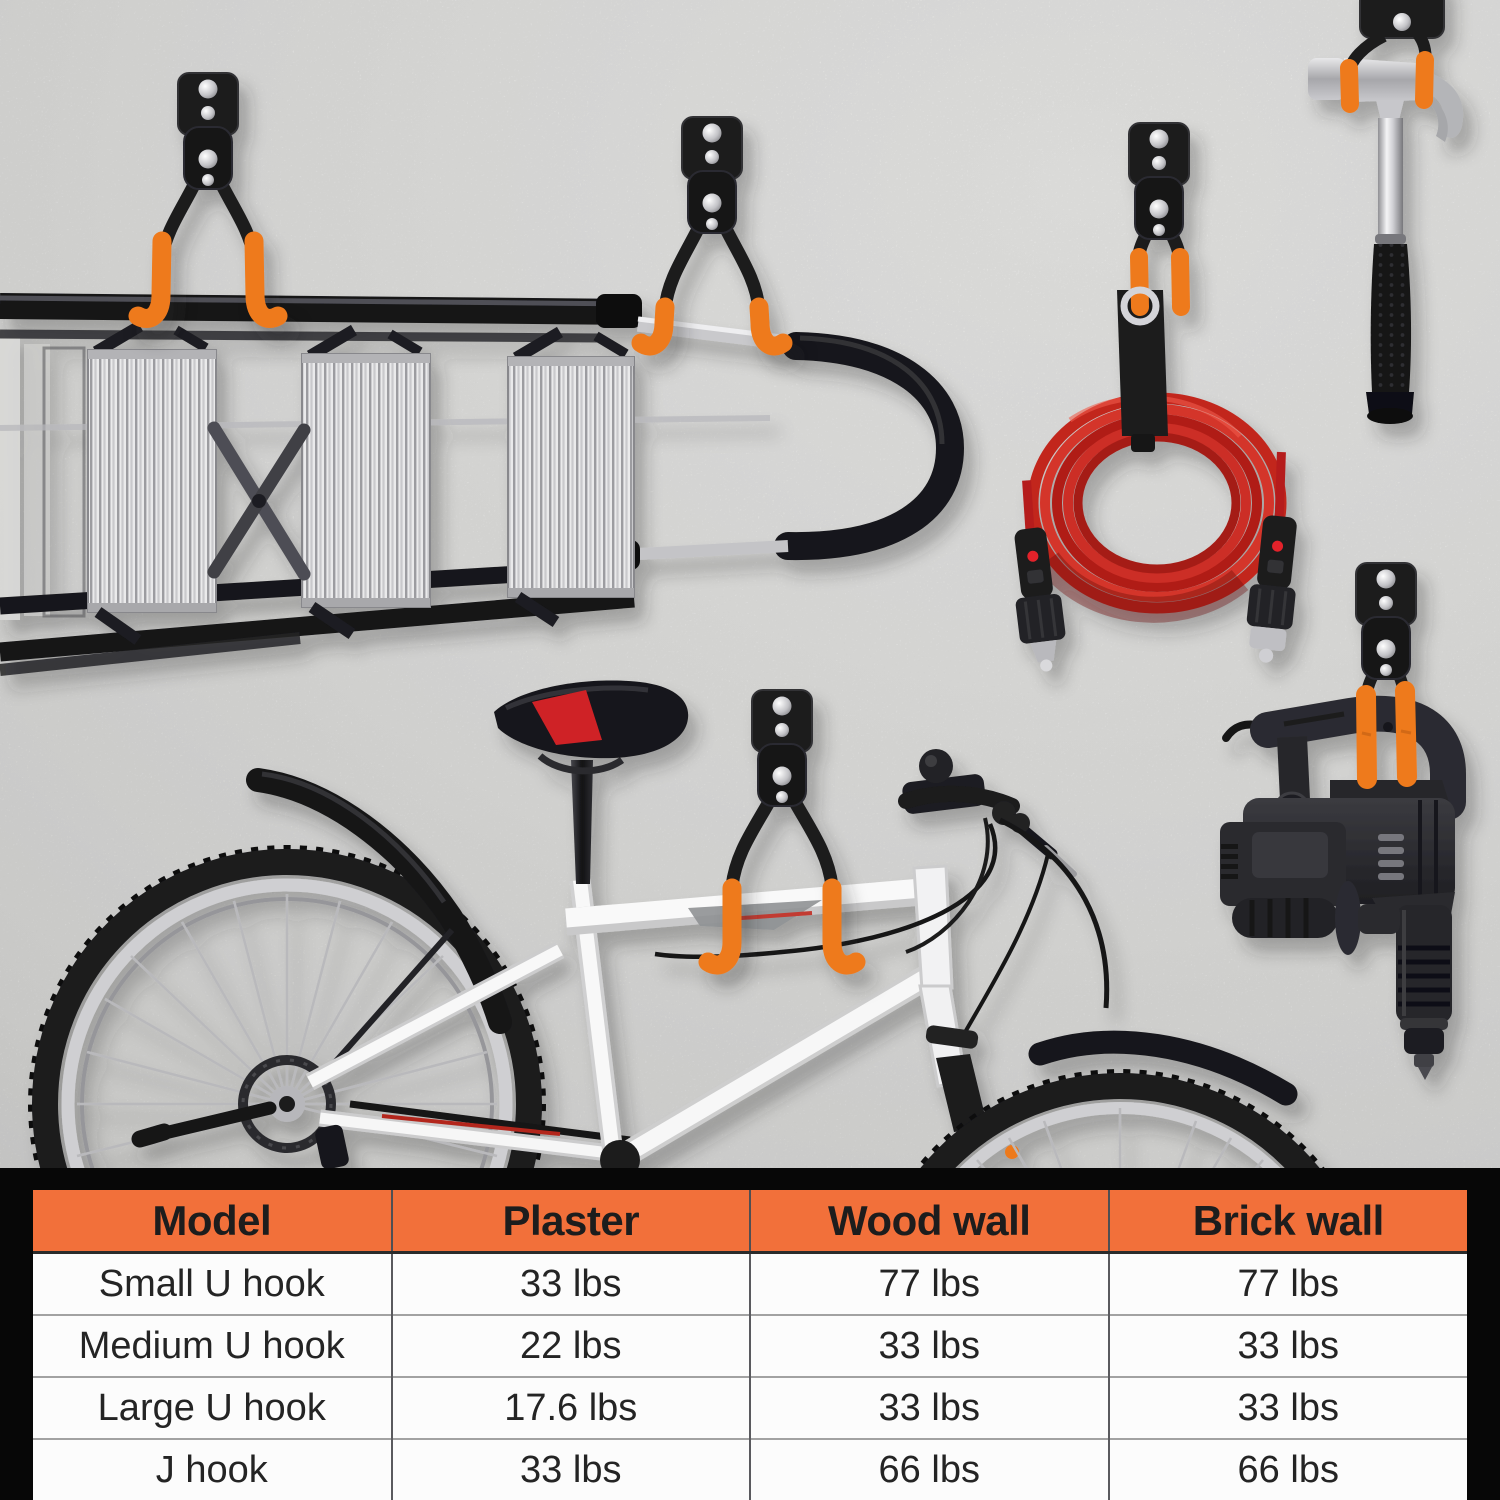  I want to click on extension-cord-on-hook, so click(1155, 397).